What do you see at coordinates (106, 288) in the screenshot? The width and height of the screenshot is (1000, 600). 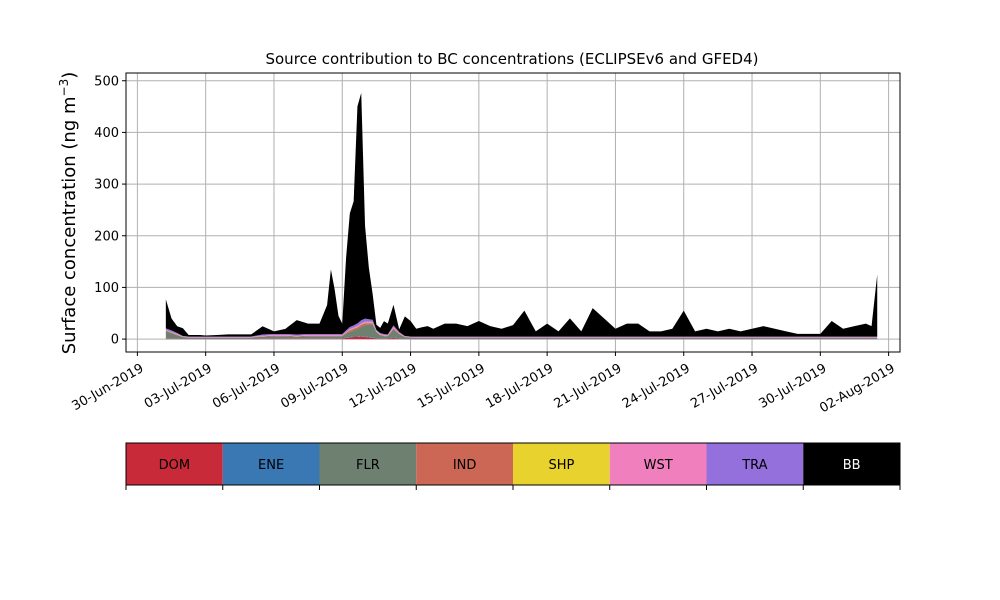 I see `y-tick-label: 100` at bounding box center [106, 288].